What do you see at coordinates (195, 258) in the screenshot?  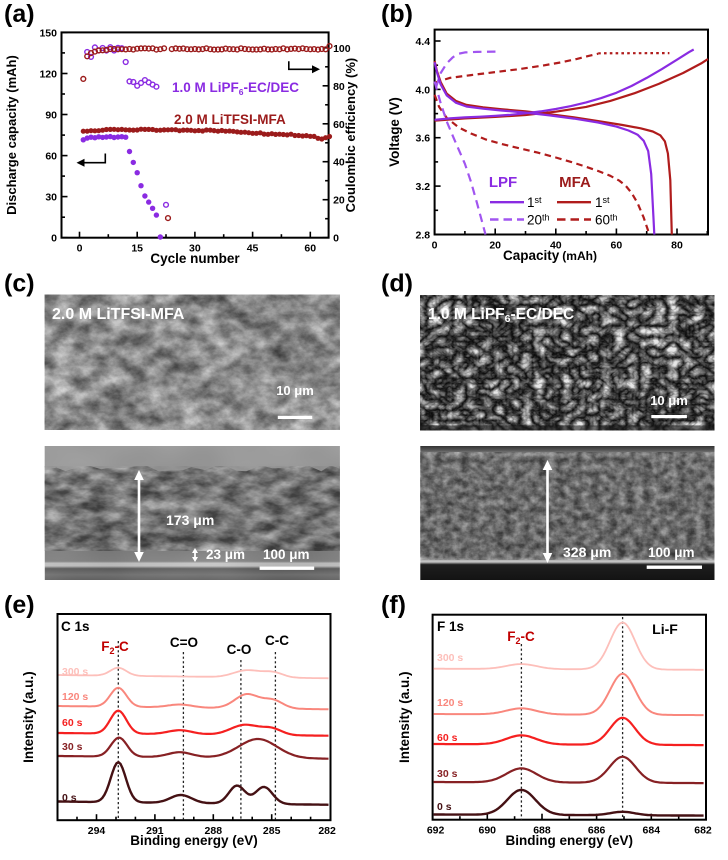 I see `svg-text: Cycle number` at bounding box center [195, 258].